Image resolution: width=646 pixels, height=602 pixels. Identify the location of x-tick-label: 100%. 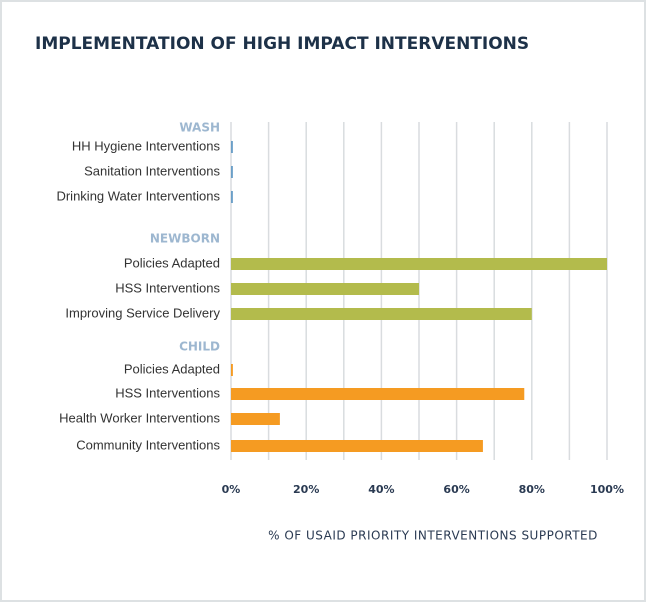
(607, 489).